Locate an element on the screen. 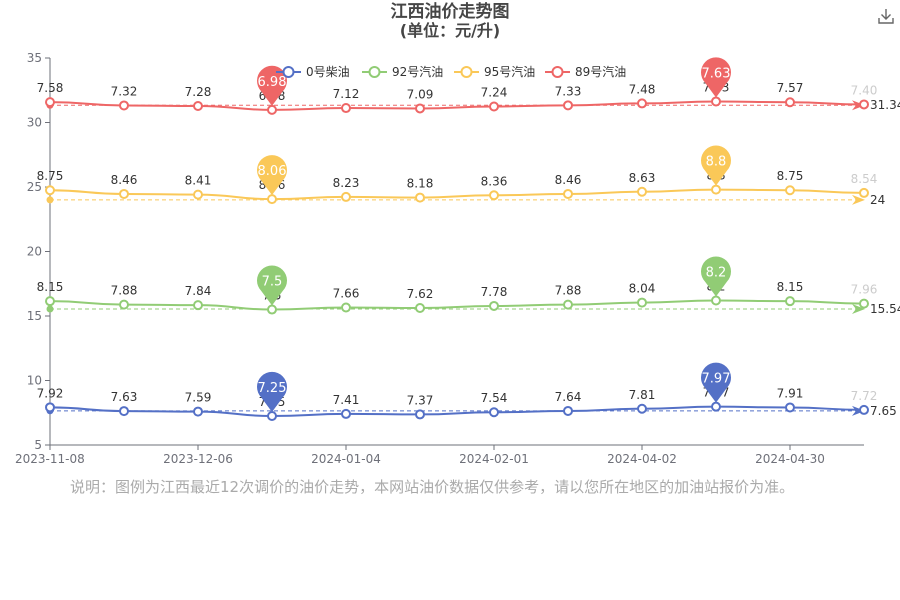 This screenshot has width=900, height=600. average-label: 31.34 is located at coordinates (885, 105).